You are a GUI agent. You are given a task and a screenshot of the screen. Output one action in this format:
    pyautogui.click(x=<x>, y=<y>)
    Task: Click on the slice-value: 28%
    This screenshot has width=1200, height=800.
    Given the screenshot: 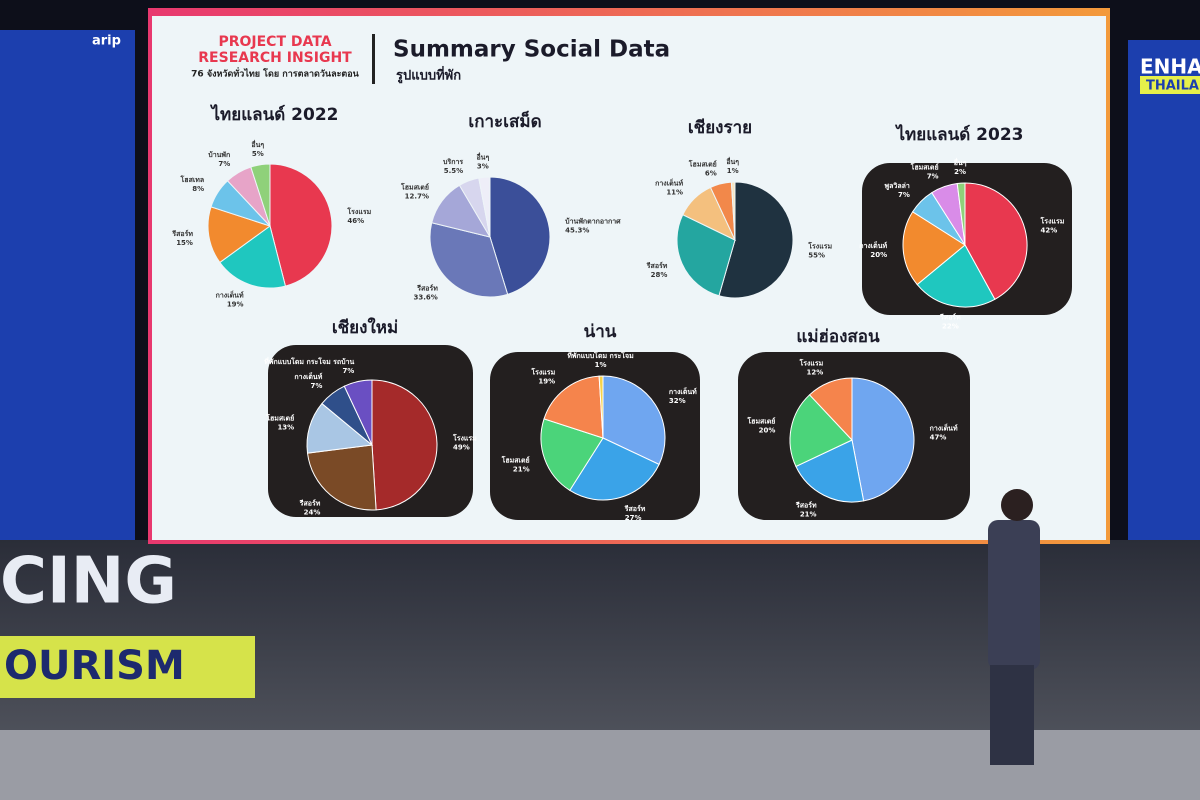 What is the action you would take?
    pyautogui.click(x=659, y=275)
    